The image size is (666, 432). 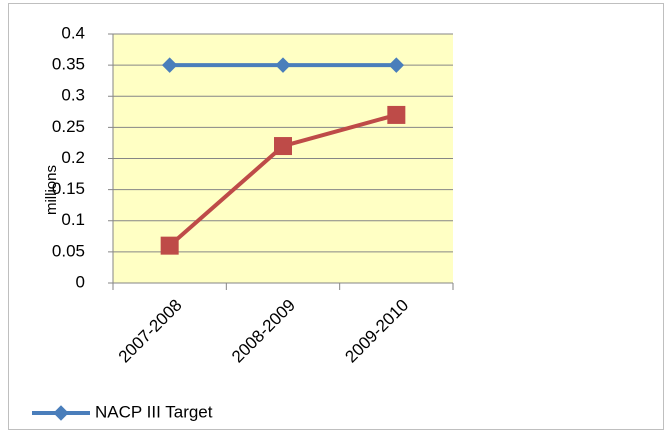 I want to click on y-tick-label: 0.25, so click(x=68, y=126).